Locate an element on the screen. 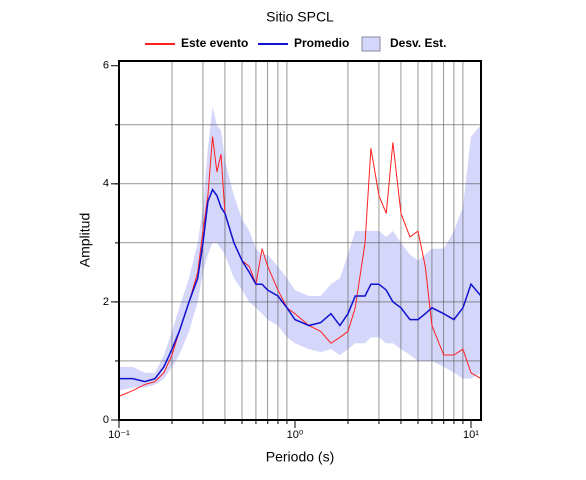 The image size is (586, 480). y-tick-label: 0 is located at coordinates (106, 420).